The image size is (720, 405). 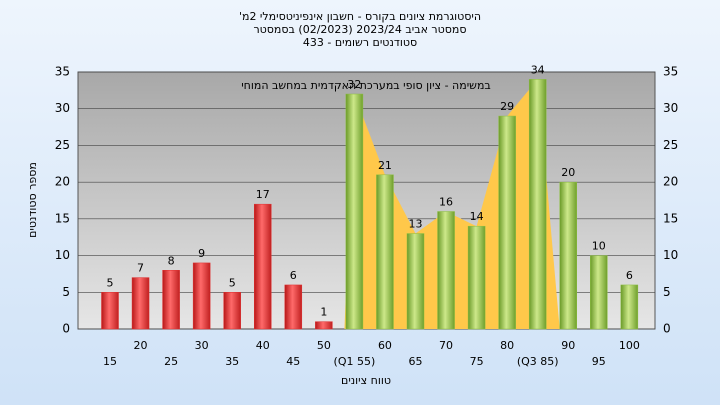 I want to click on x-tick-label: 35, so click(x=232, y=361).